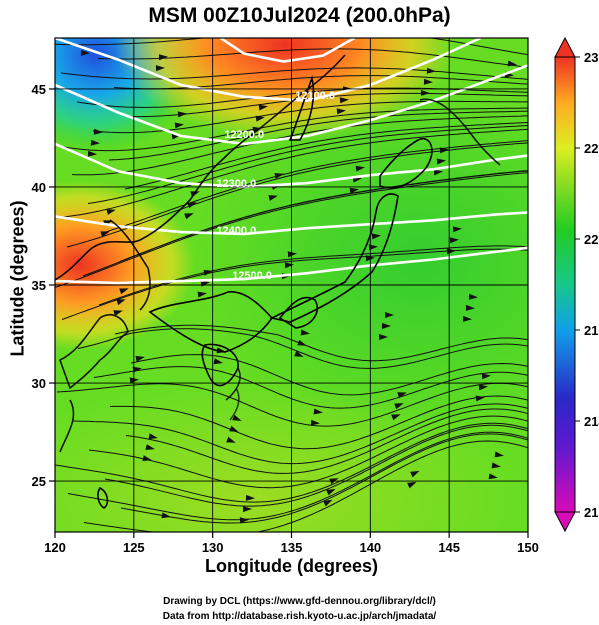 The image size is (599, 625). I want to click on y-axis-ticks: 25 30 35 40 45, so click(43, 285).